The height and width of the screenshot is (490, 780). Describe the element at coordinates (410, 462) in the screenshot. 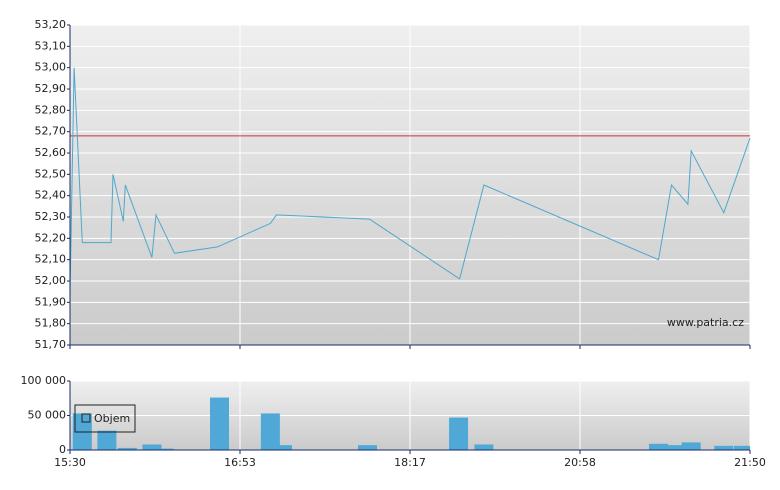

I see `x-tick-label: 18:17` at that location.